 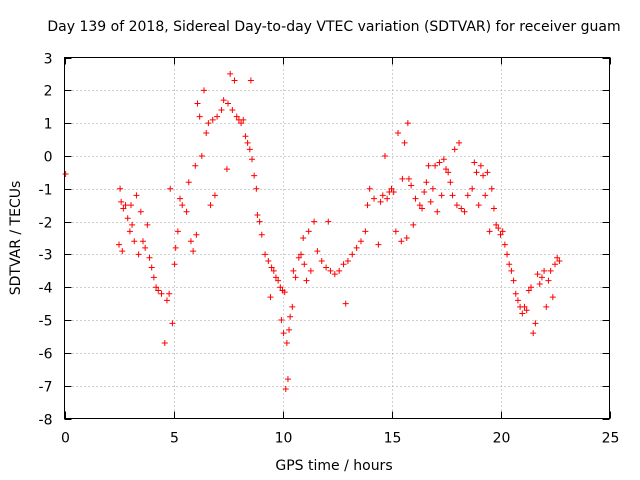 I want to click on y-tick-label: -3, so click(x=46, y=256).